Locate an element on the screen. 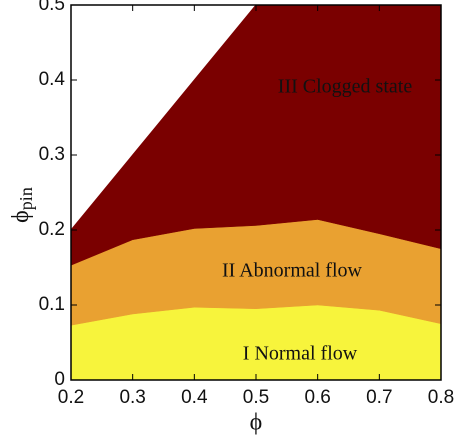 This screenshot has height=442, width=474. x-tick-label: 0.8 is located at coordinates (441, 397).